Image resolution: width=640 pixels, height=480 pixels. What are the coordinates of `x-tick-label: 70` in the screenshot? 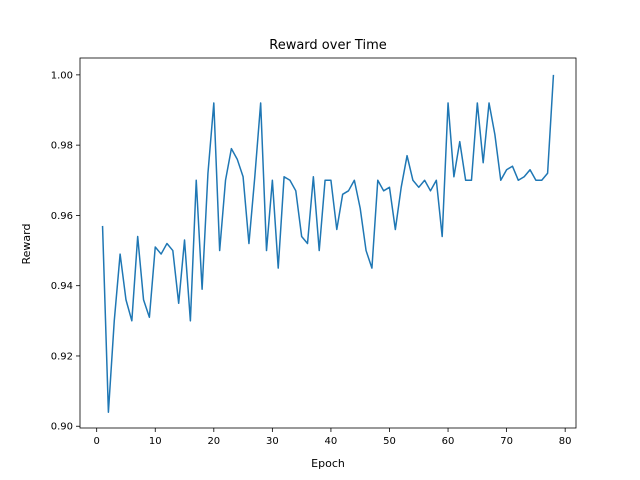 It's located at (506, 441).